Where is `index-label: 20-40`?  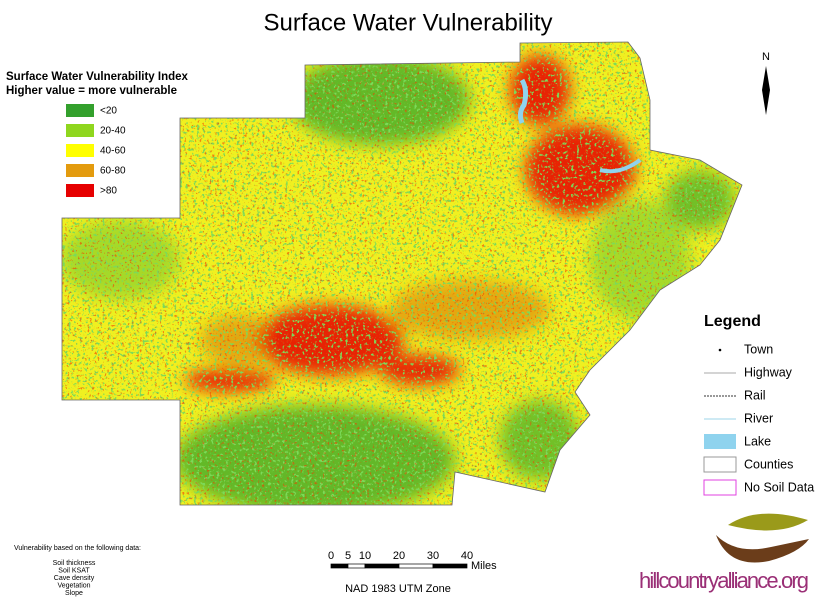 index-label: 20-40 is located at coordinates (113, 131).